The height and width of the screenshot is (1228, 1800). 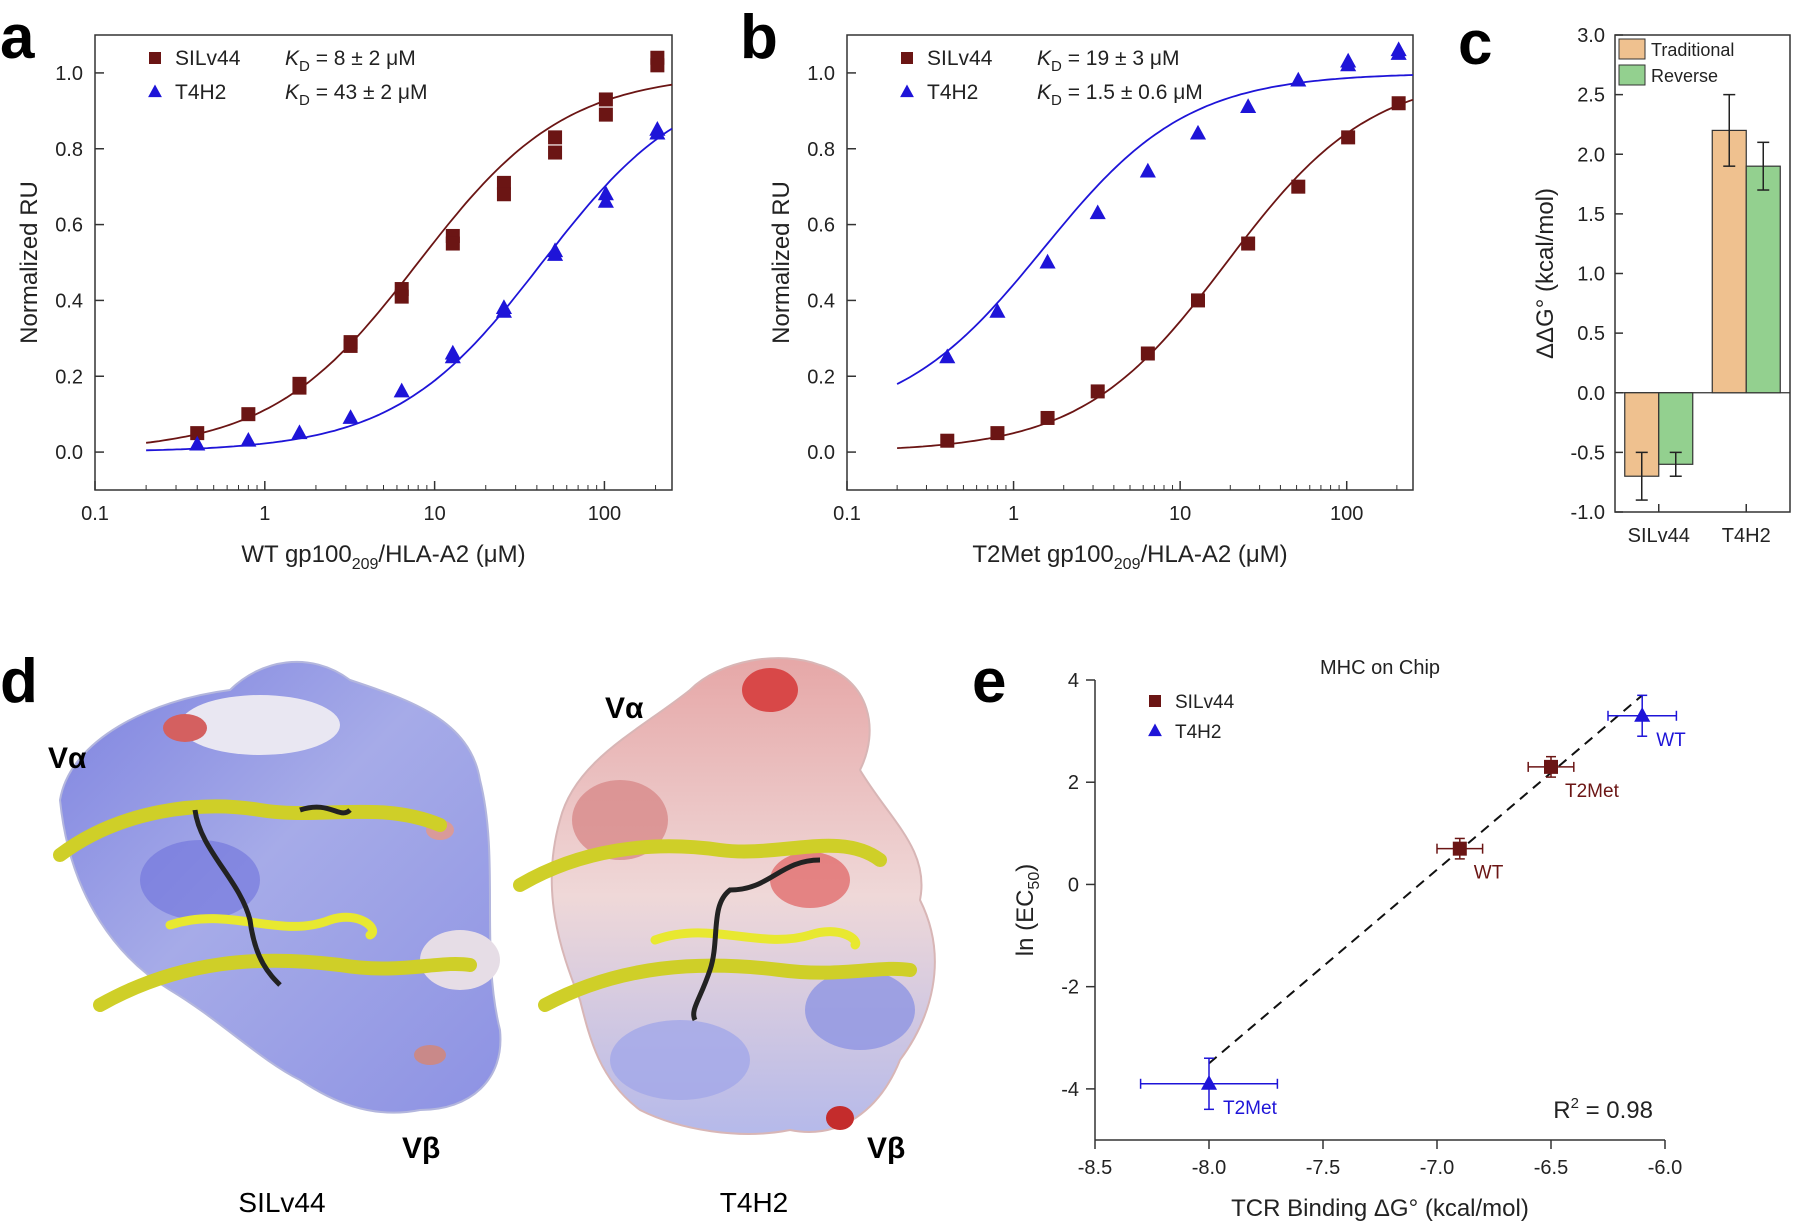 What do you see at coordinates (847, 514) in the screenshot?
I see `x-tick-label: 0.1` at bounding box center [847, 514].